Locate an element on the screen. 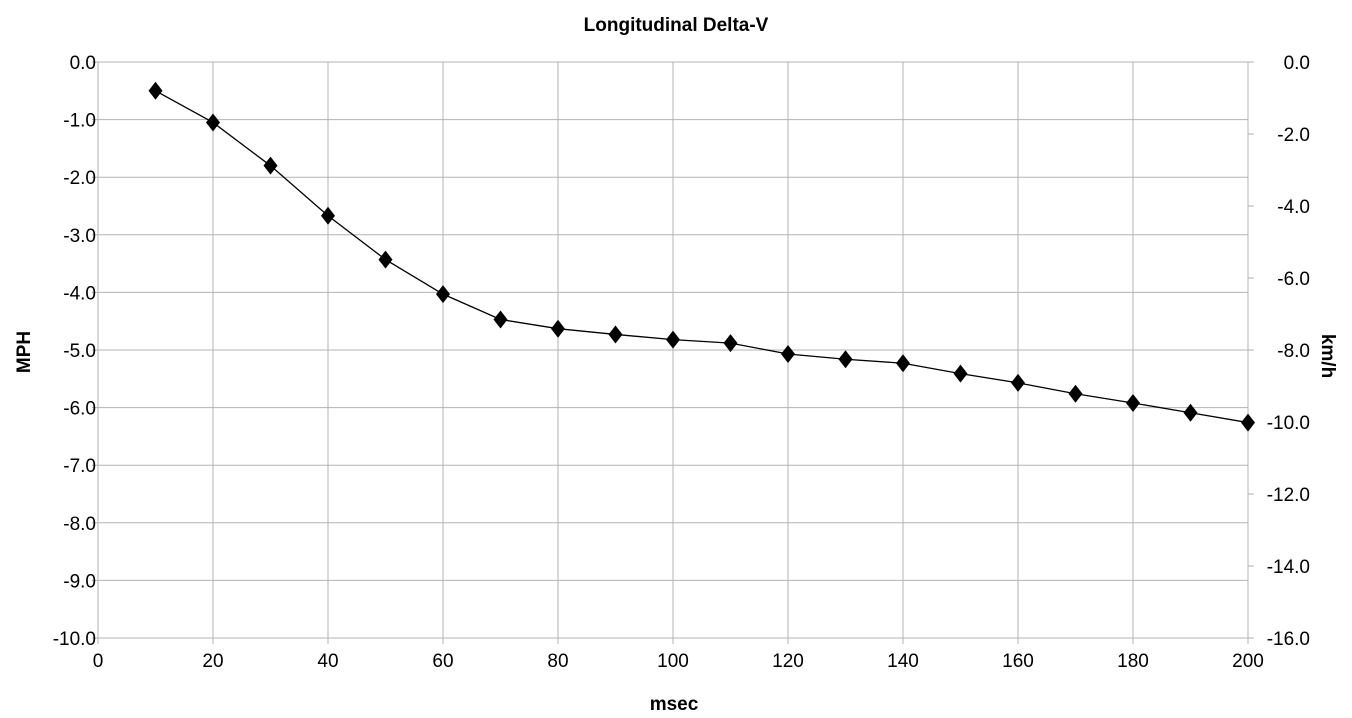 The width and height of the screenshot is (1352, 718). x-tick-label: 60 is located at coordinates (442, 661).